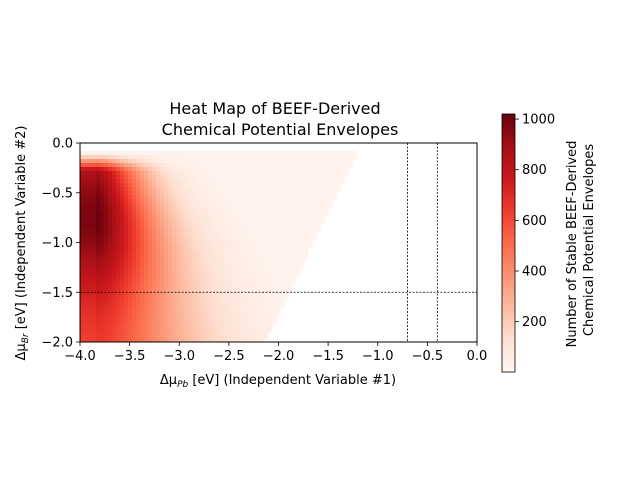  Describe the element at coordinates (21, 351) in the screenshot. I see `y-axis-label-prefix: Δμ` at that location.